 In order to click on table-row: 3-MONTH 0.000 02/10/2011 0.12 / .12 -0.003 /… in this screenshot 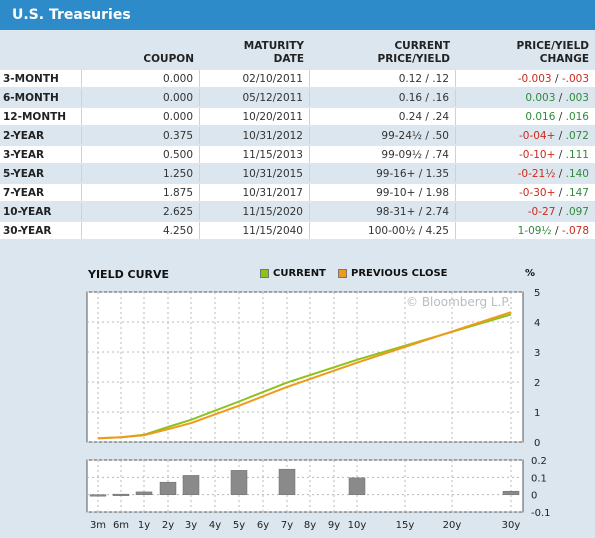, I will do `click(297, 78)`.